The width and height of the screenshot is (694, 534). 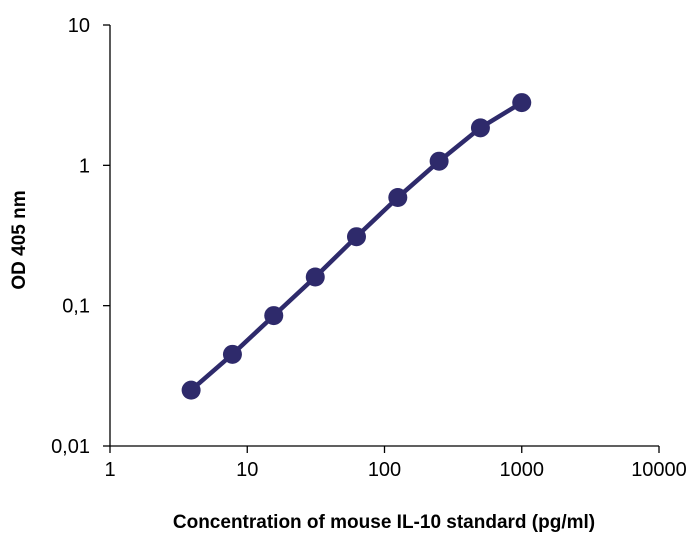 I want to click on x-tick-label: 1, so click(x=109, y=470).